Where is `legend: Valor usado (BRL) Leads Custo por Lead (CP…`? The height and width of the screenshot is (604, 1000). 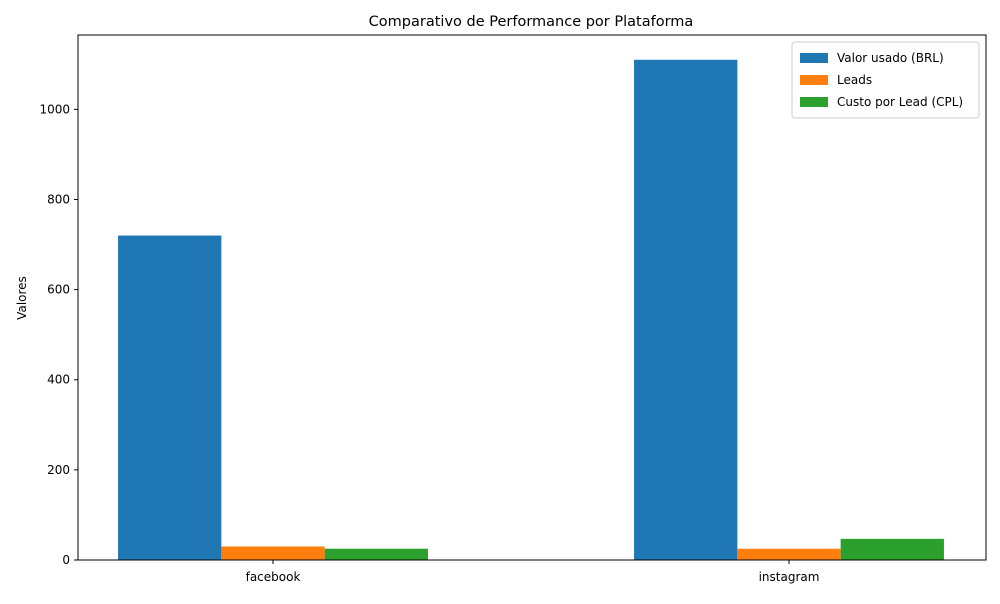 legend: Valor usado (BRL) Leads Custo por Lead (CP… is located at coordinates (885, 80).